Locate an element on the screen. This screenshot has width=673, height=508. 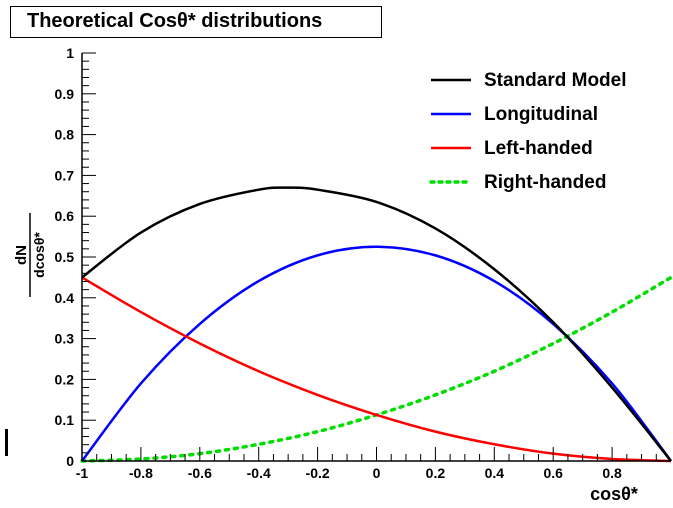
y-axis-label-numerator: dN is located at coordinates (21, 255).